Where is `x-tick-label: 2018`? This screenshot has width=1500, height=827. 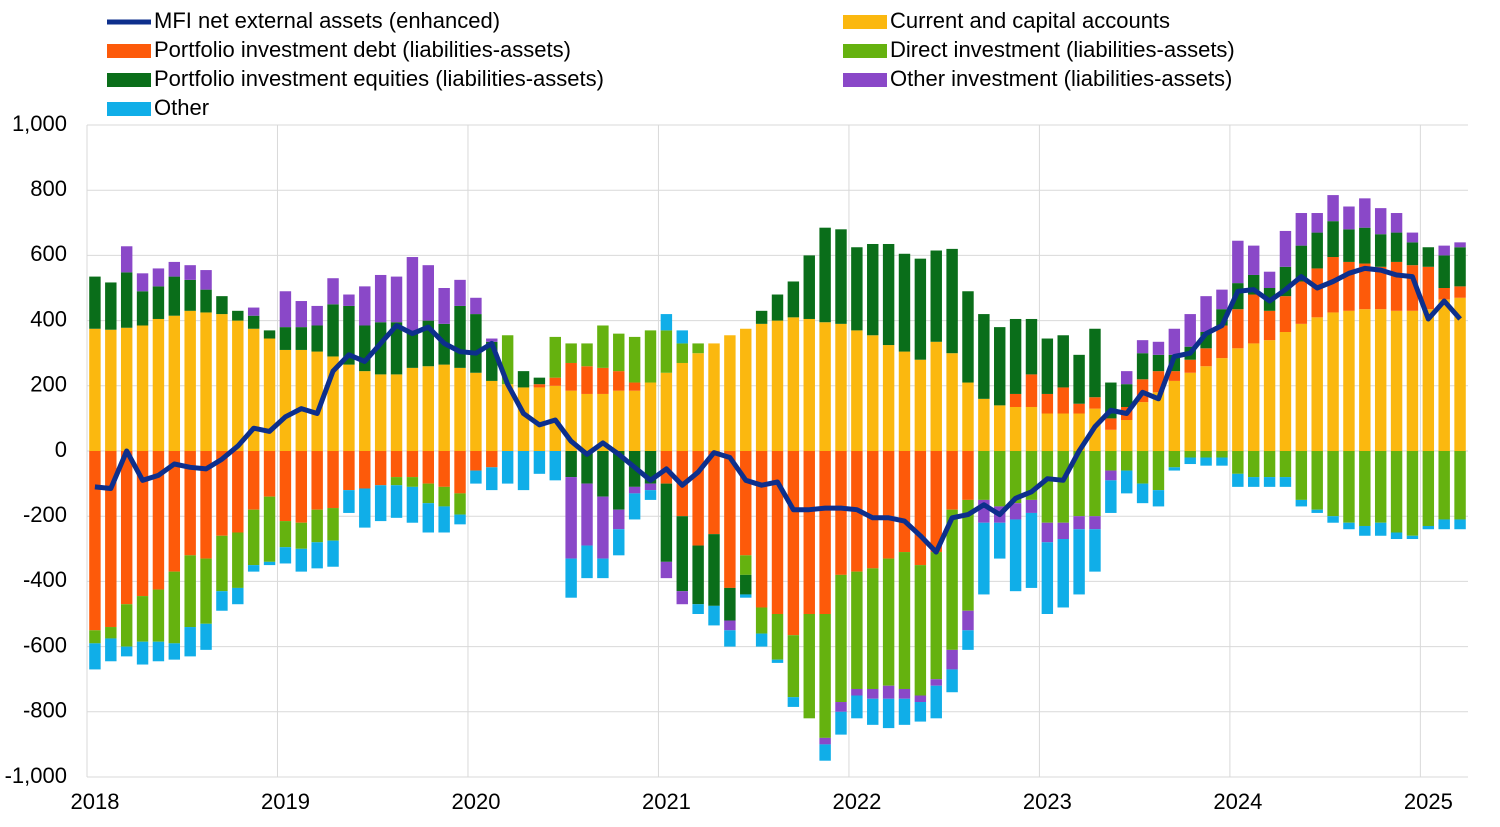 x-tick-label: 2018 is located at coordinates (95, 801).